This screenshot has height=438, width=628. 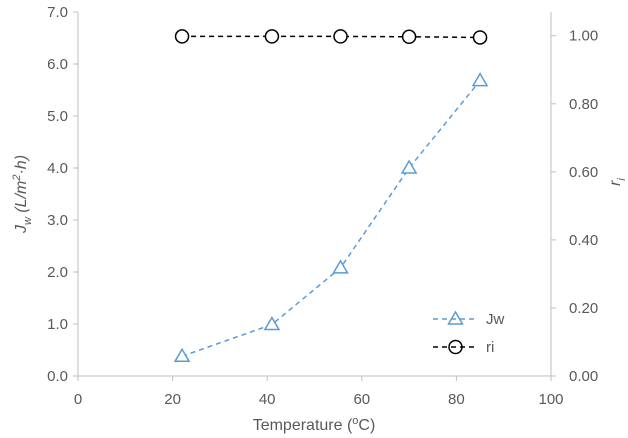 What do you see at coordinates (57, 272) in the screenshot?
I see `y-left-tick-label: 2.0` at bounding box center [57, 272].